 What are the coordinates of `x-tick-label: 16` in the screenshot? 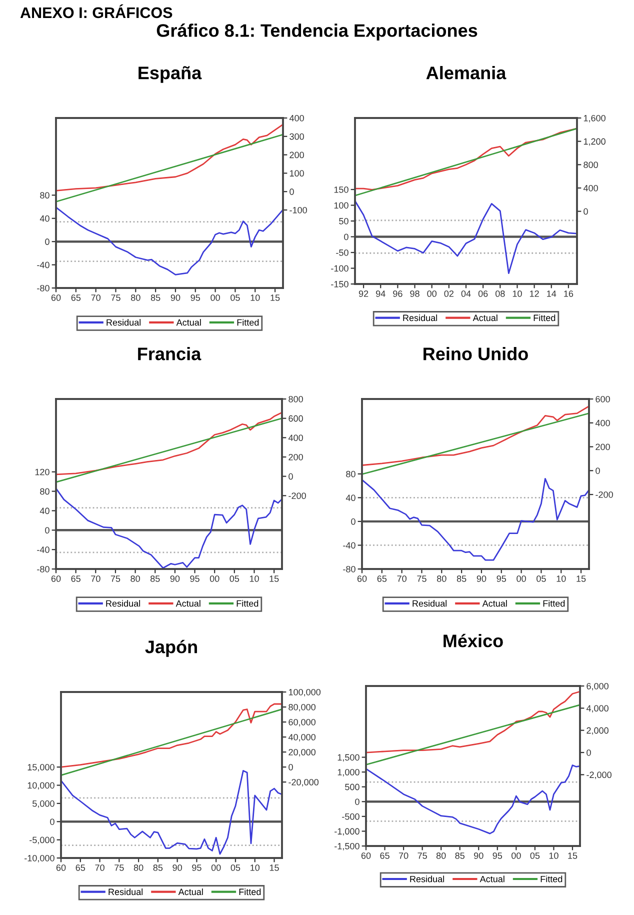 It's located at (569, 293).